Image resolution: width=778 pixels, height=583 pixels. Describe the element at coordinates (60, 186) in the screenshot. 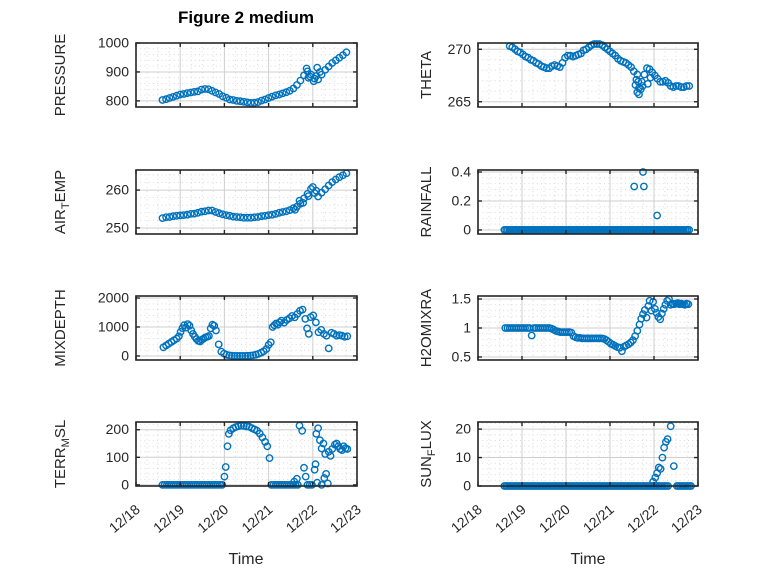

I see `ylabel-part: EMP` at that location.